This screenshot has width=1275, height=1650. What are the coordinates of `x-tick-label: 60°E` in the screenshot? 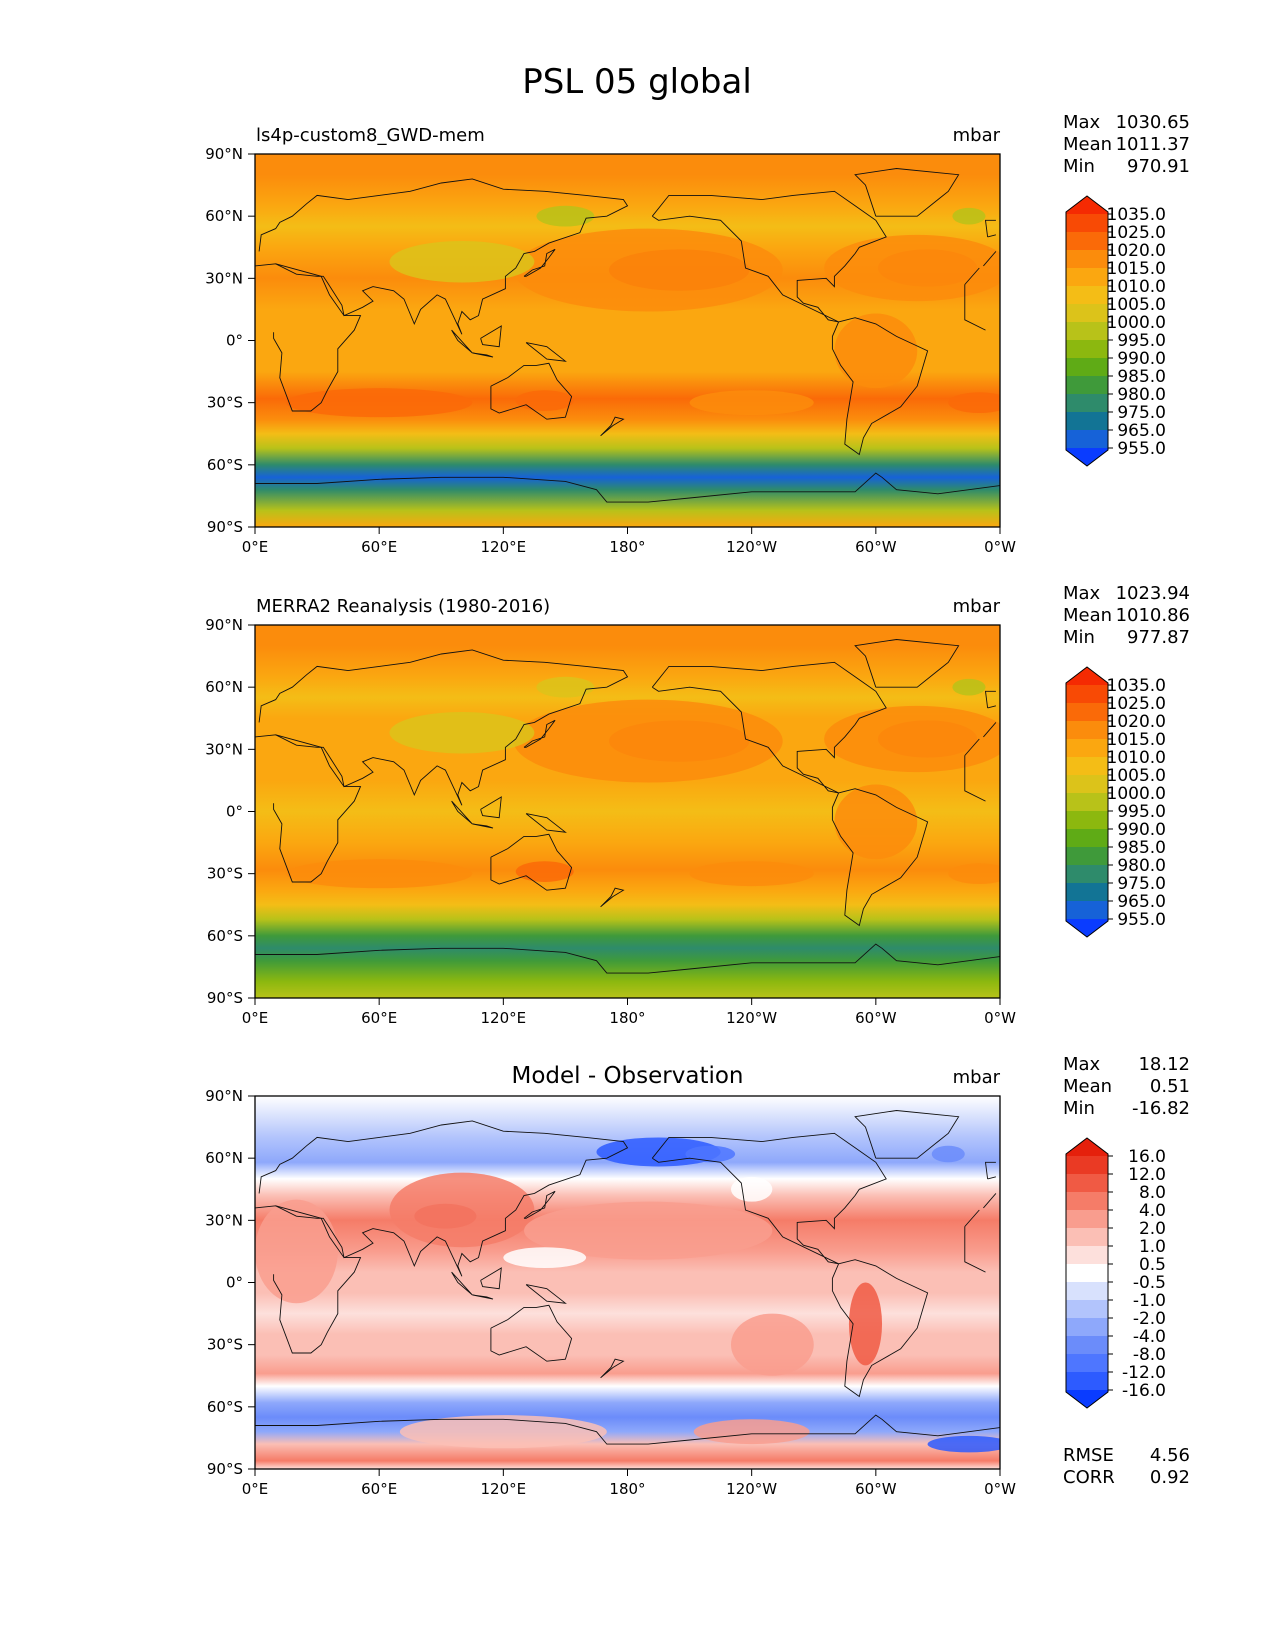 It's located at (379, 1018).